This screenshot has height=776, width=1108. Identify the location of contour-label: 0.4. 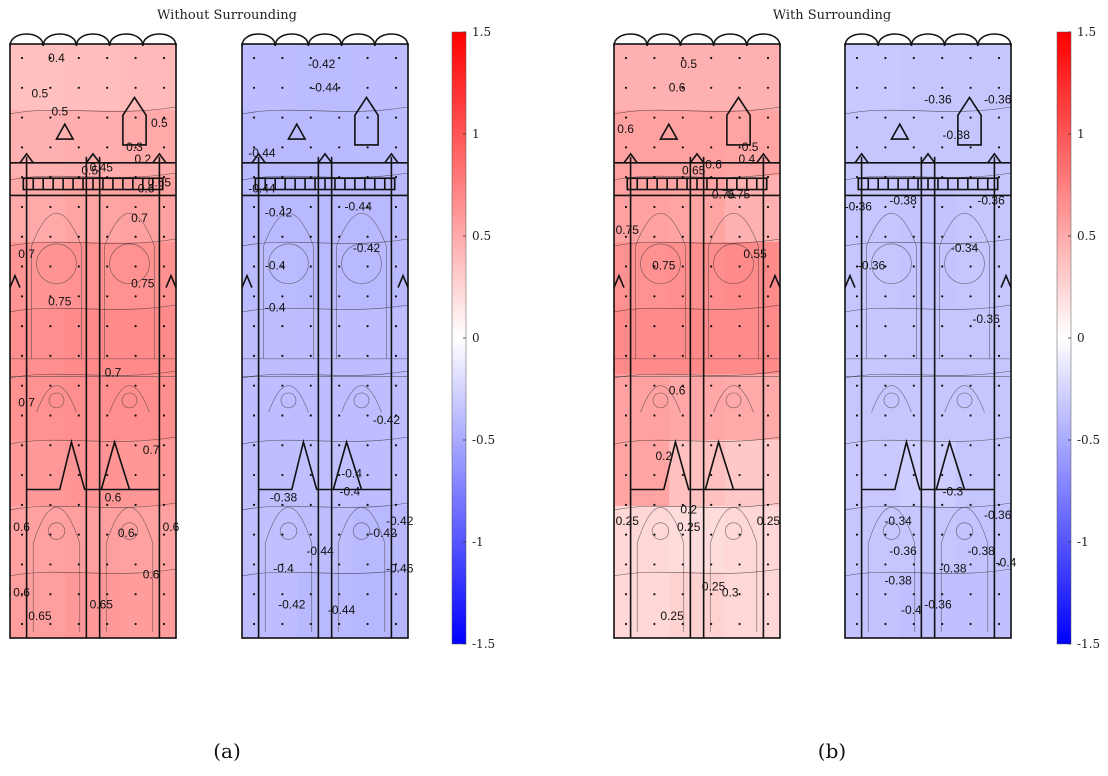
(56, 58).